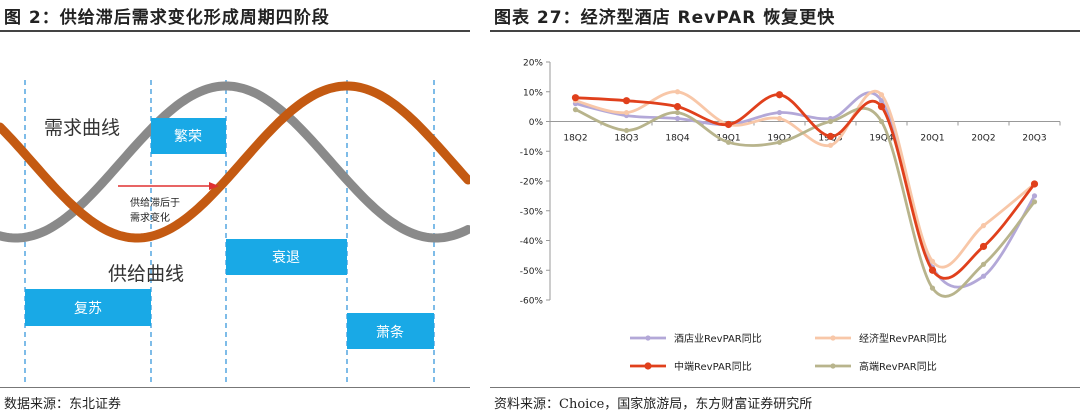 The image size is (1080, 415). I want to click on right-figure-title: 图表 27：经济型酒店 RevPAR 恢复更快, so click(665, 18).